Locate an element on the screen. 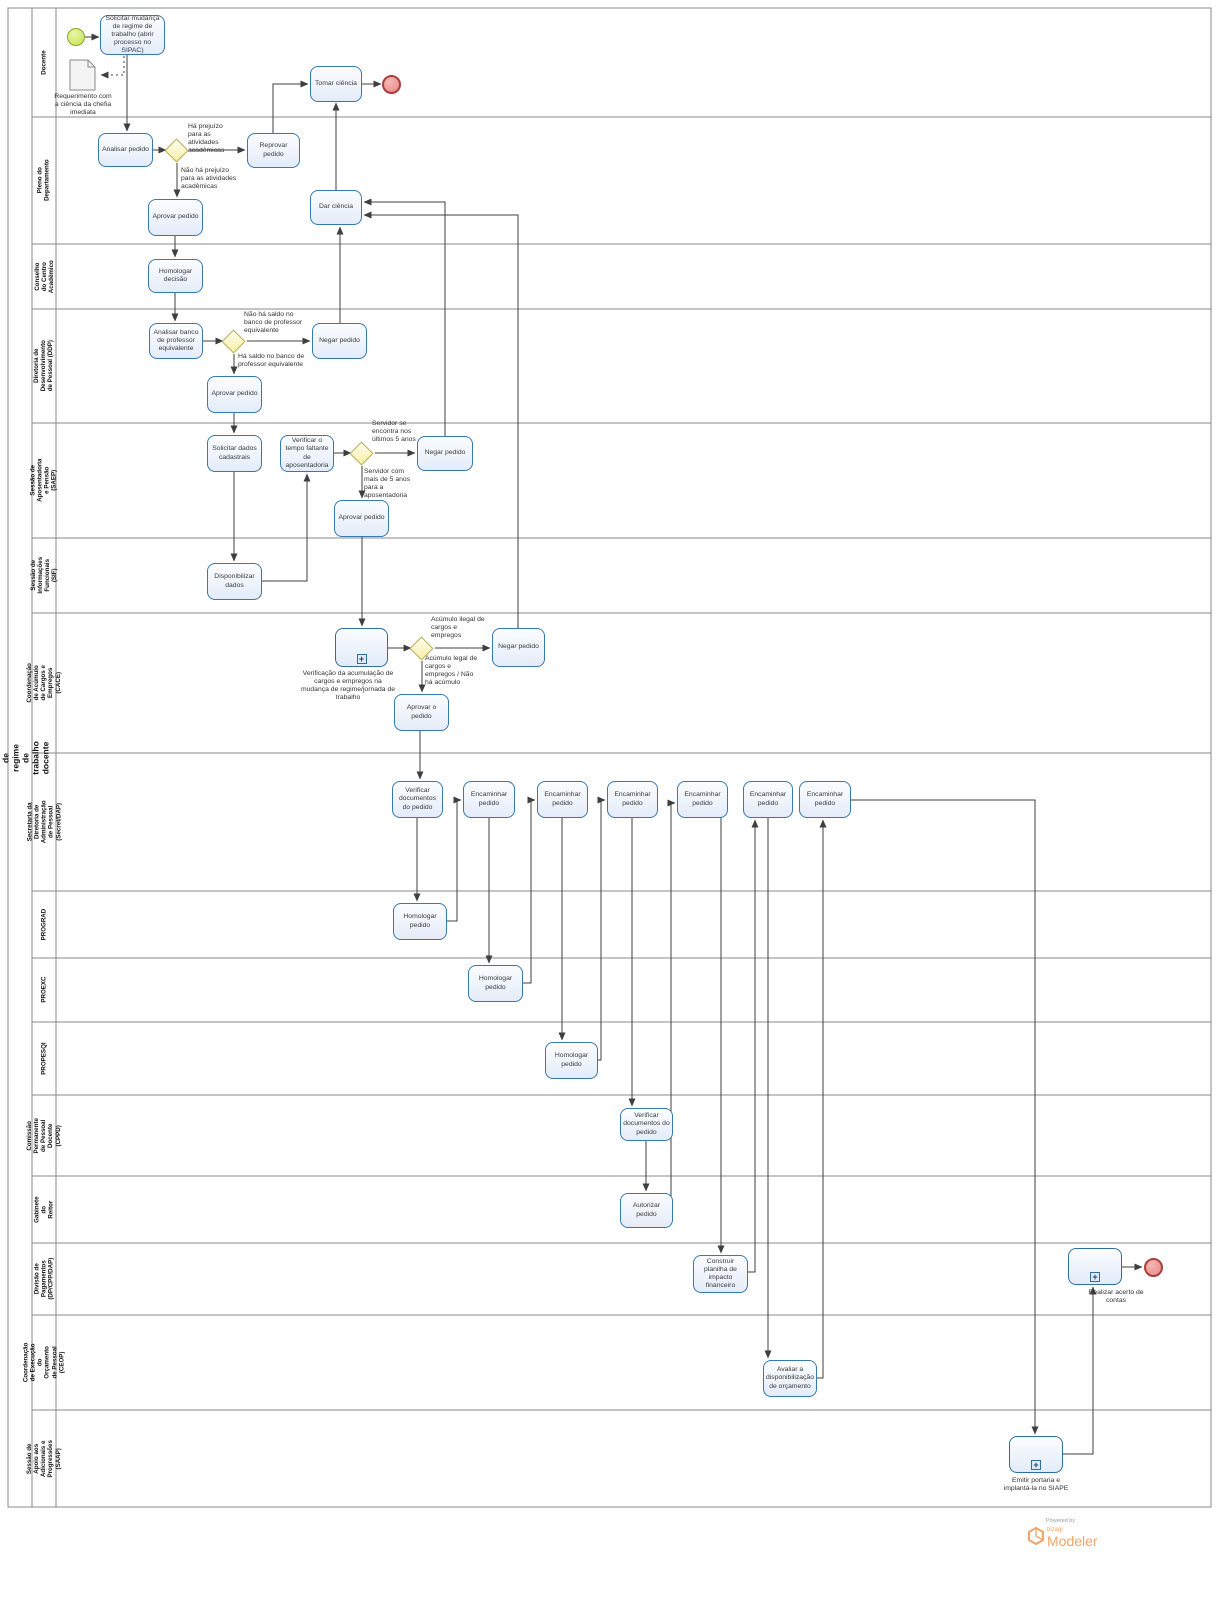  task-disponibilizar-dados: Disponibilizar dados is located at coordinates (234, 581).